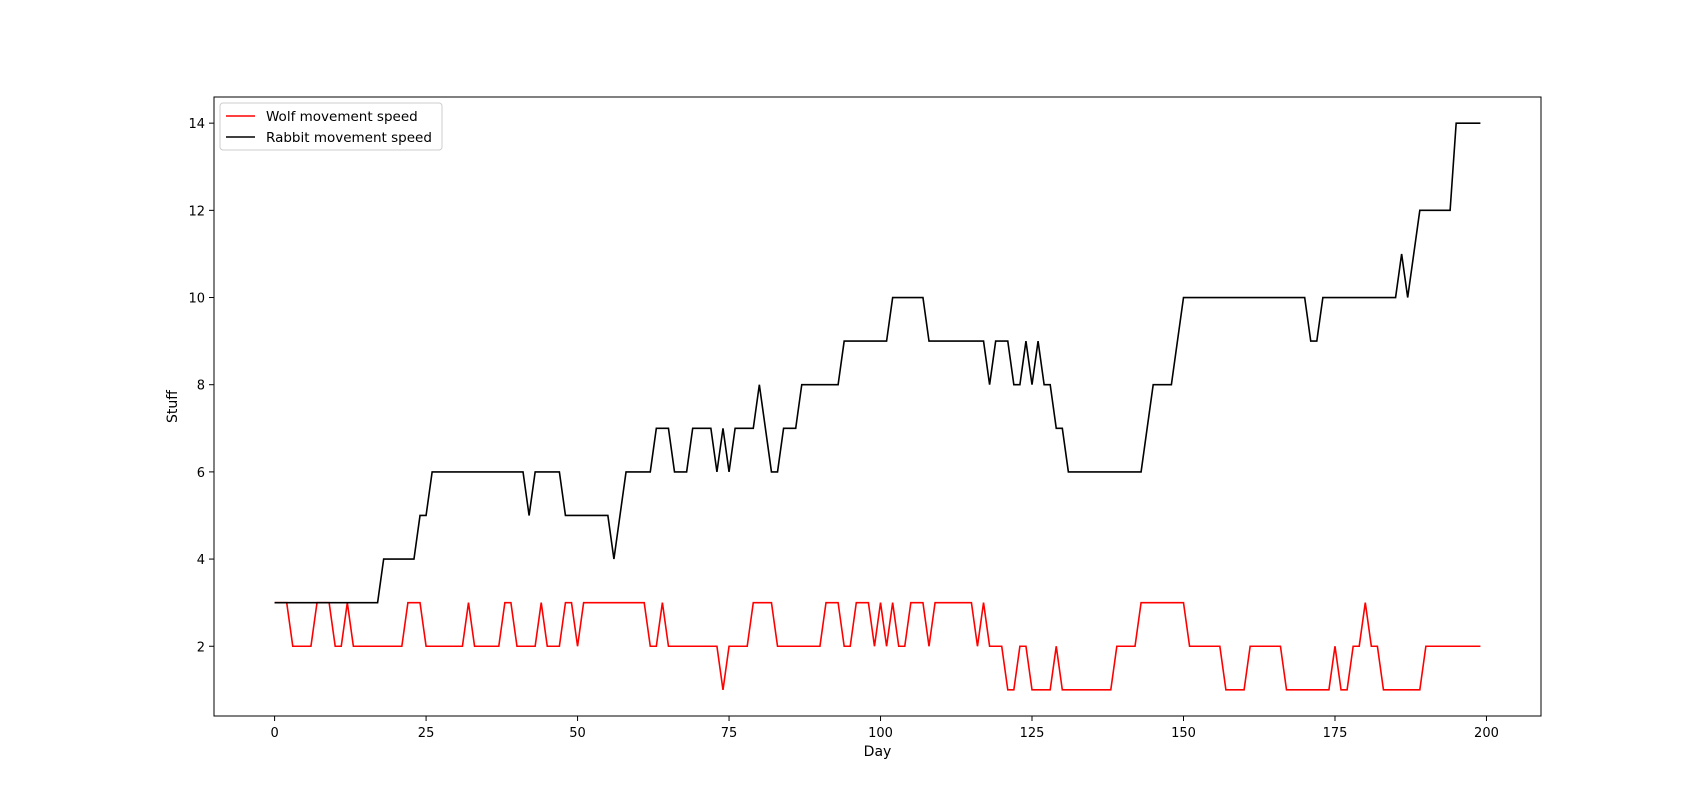 This screenshot has height=800, width=1700. What do you see at coordinates (196, 299) in the screenshot?
I see `y-tick-label: 10` at bounding box center [196, 299].